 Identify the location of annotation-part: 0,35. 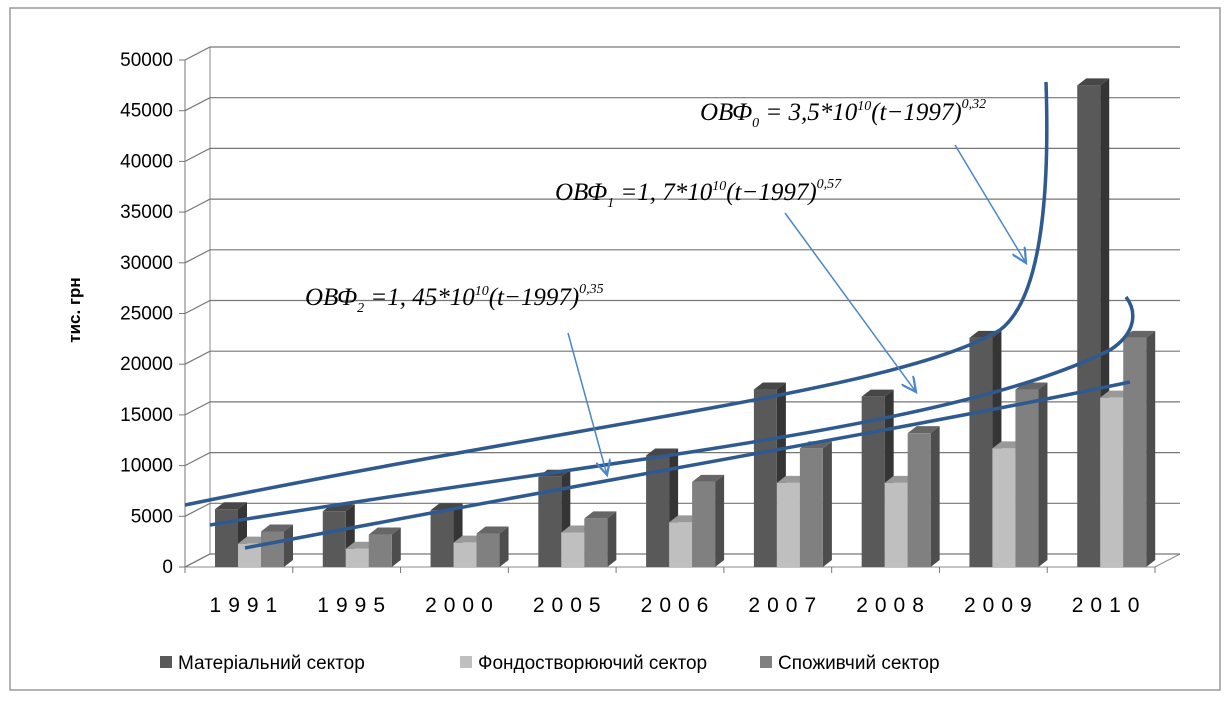
(591, 289).